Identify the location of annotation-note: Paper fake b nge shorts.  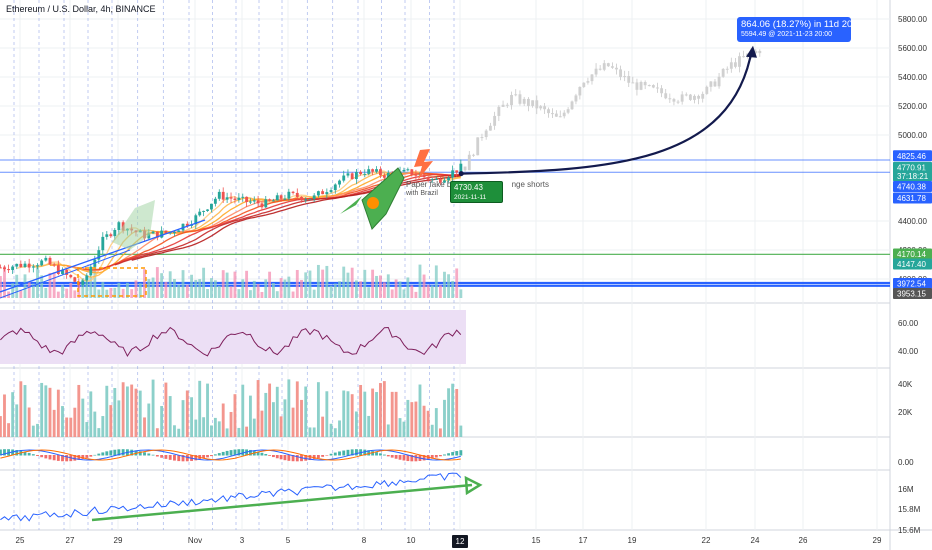
(477, 184).